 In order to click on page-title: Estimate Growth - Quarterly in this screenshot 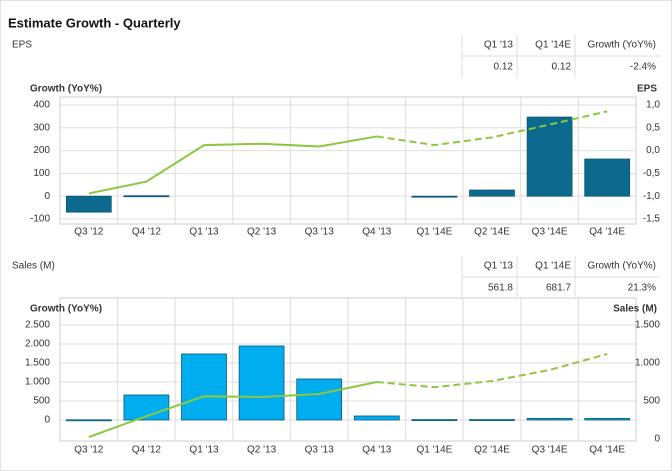, I will do `click(94, 22)`.